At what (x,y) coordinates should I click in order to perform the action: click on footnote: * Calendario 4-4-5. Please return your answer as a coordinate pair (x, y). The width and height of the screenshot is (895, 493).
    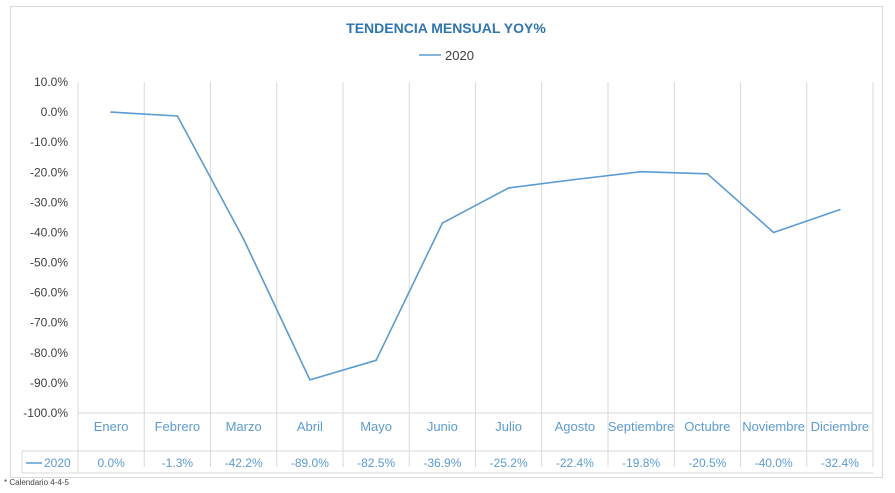
    Looking at the image, I should click on (36, 482).